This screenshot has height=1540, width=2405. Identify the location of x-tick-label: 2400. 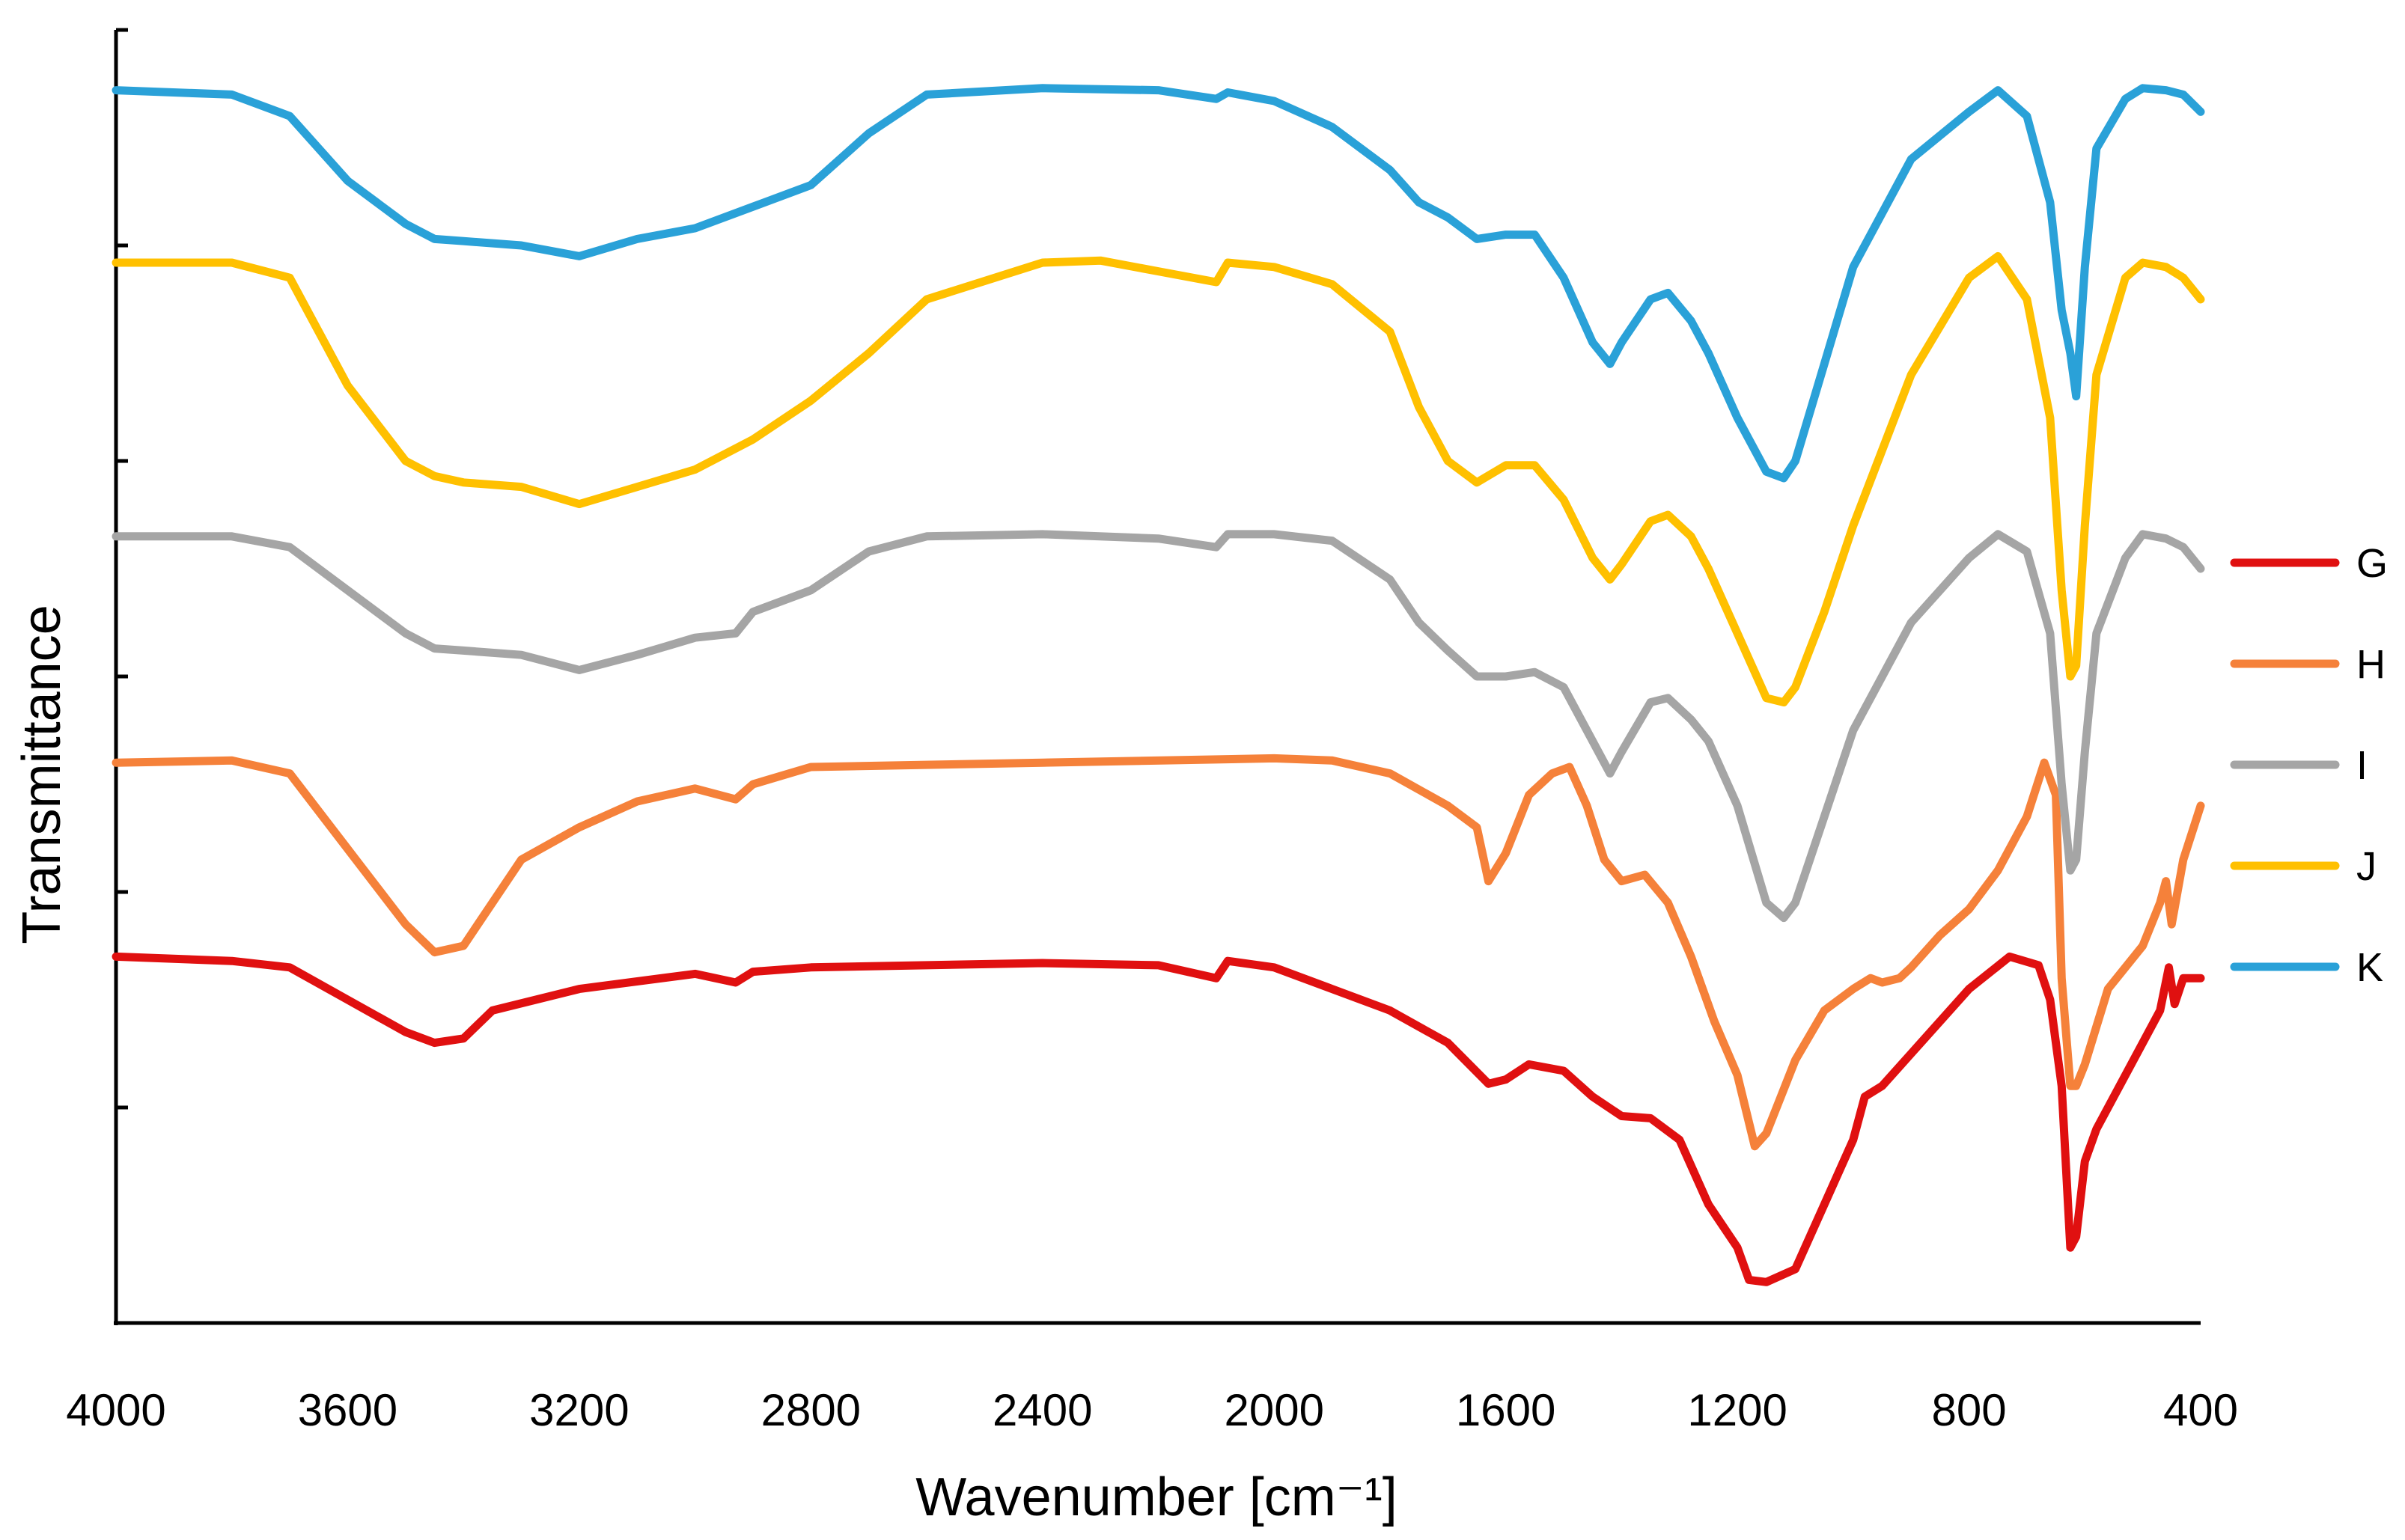
(1042, 1410).